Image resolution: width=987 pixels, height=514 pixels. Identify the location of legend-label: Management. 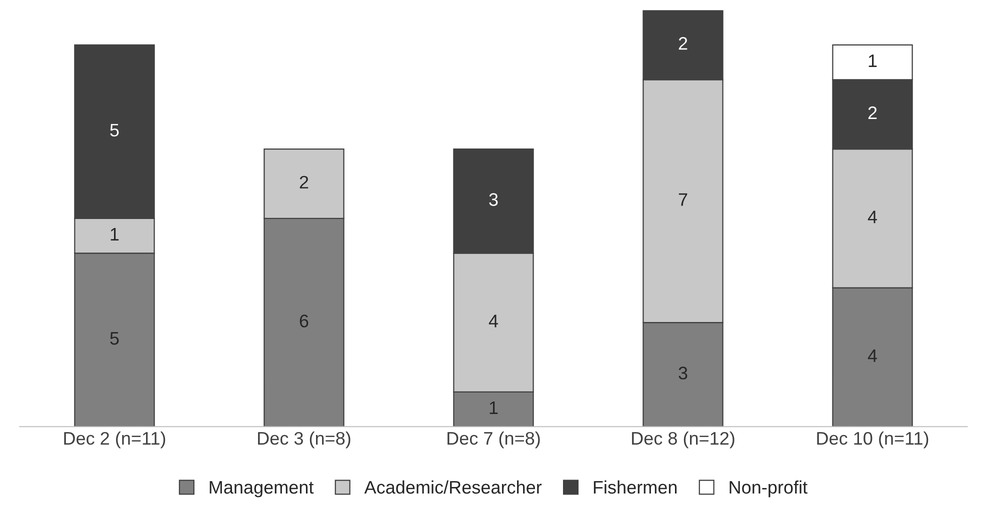
(262, 489).